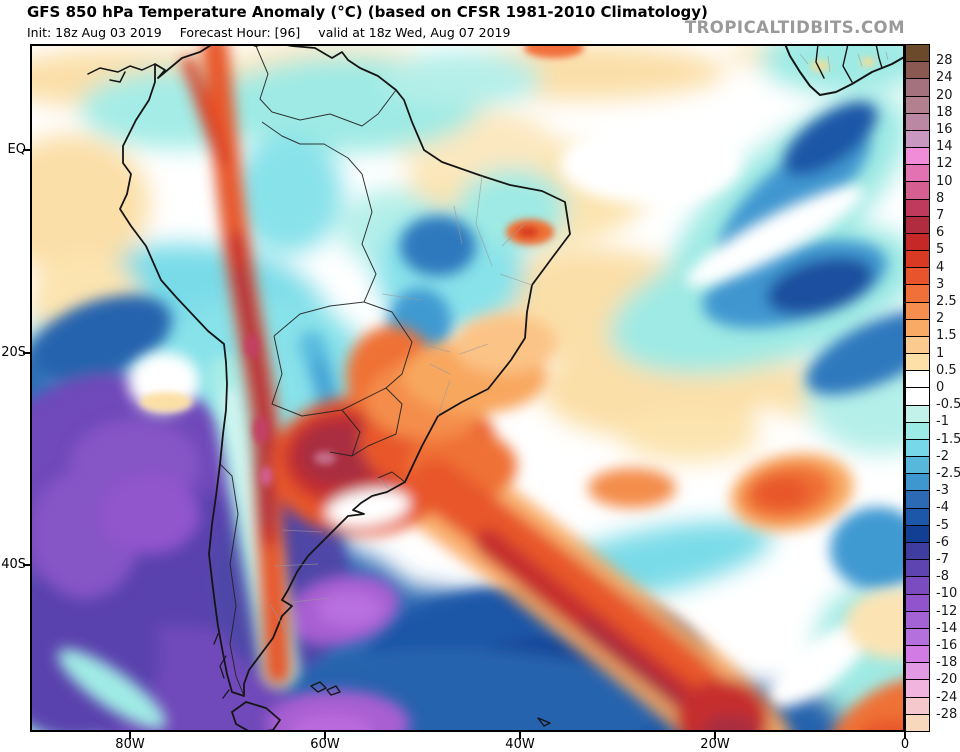  What do you see at coordinates (942, 491) in the screenshot?
I see `colorbar-tick-label: -3` at bounding box center [942, 491].